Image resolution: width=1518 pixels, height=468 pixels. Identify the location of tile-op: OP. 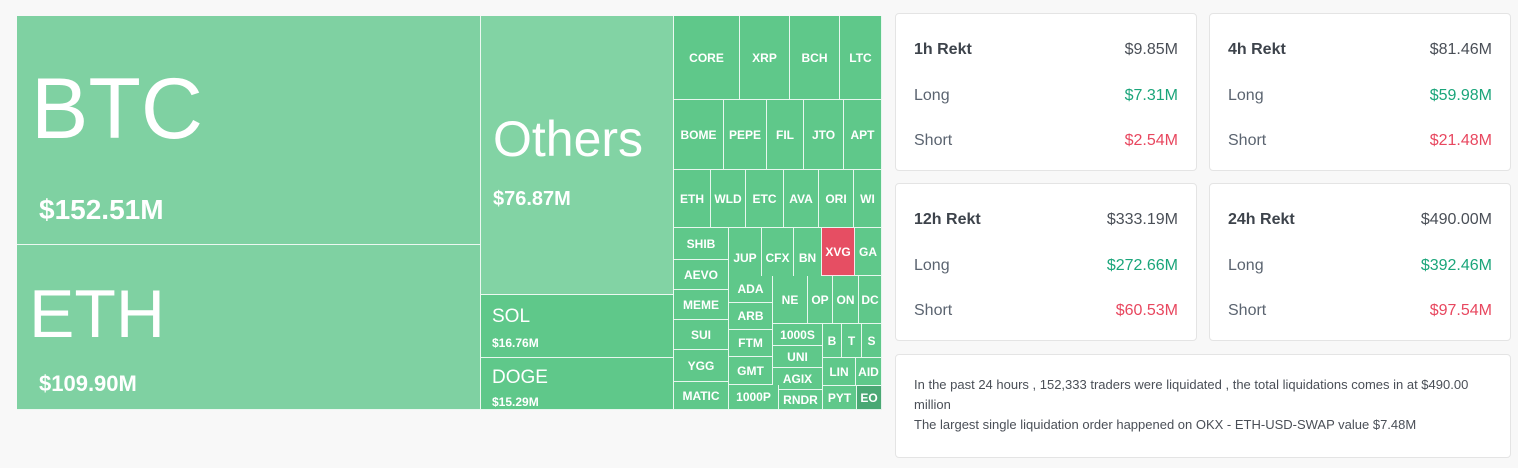
(820, 300).